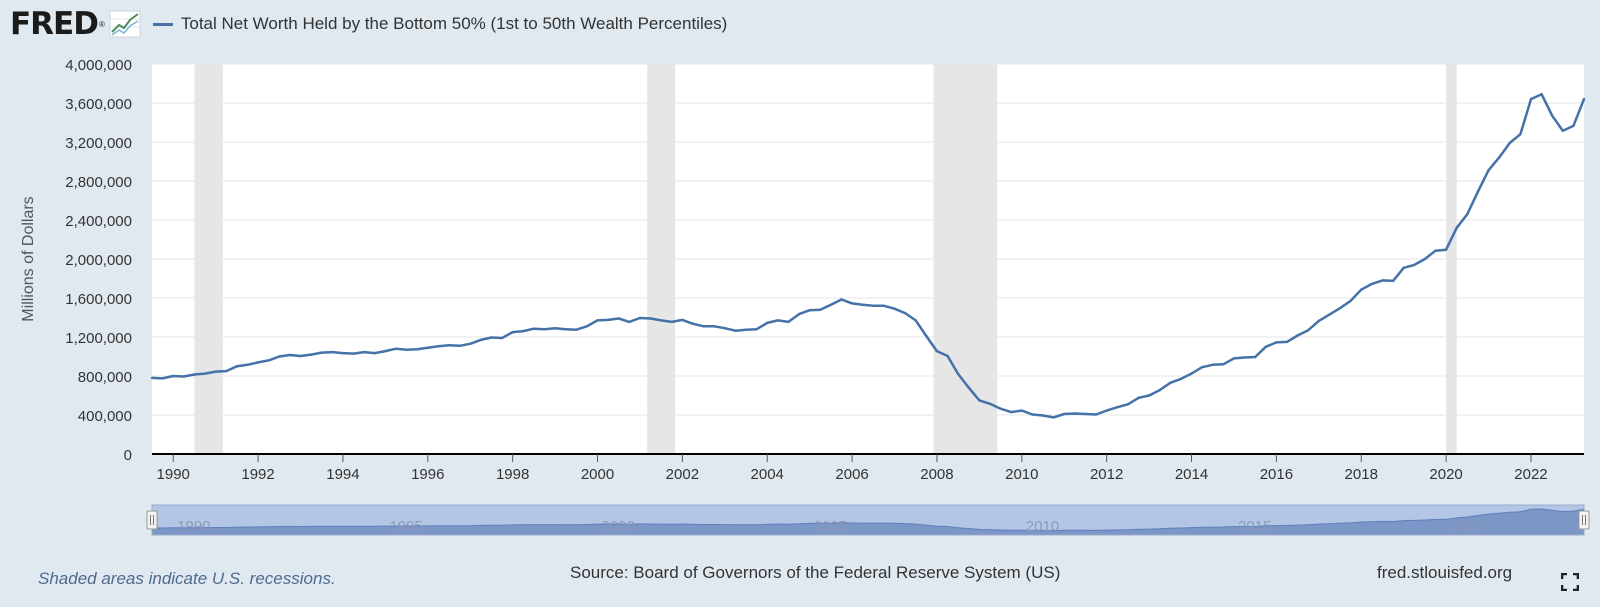 This screenshot has height=607, width=1600. Describe the element at coordinates (936, 474) in the screenshot. I see `x-tick-label: 2008` at that location.